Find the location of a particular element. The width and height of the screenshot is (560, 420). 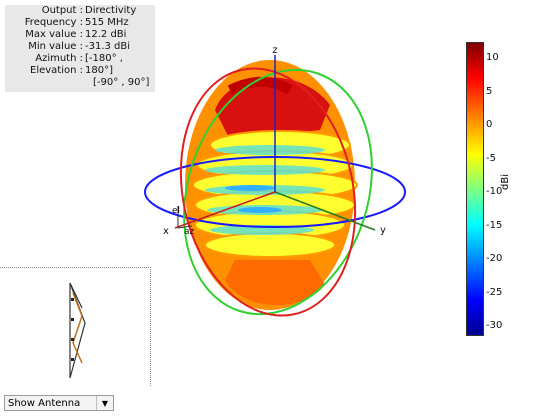

info-label: Elevation : is located at coordinates (56, 70).